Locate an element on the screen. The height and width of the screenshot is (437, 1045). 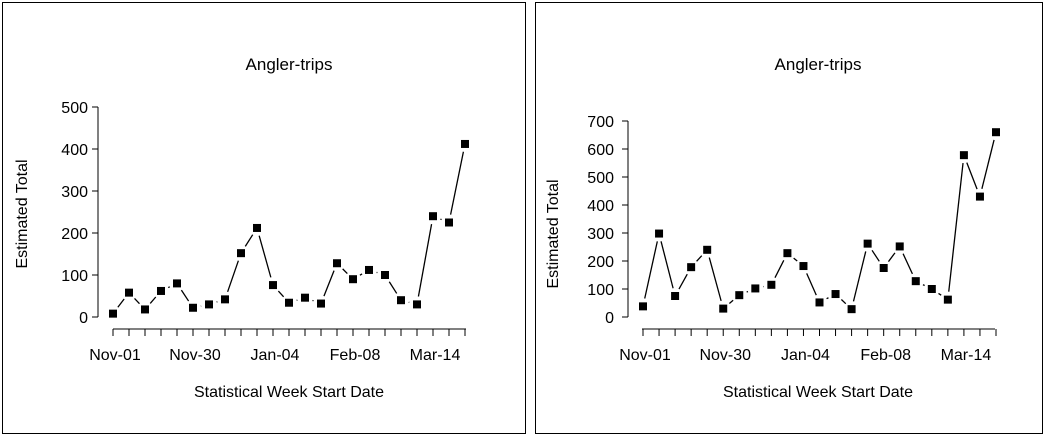
x-axis-label: Statistical Week Start Date is located at coordinates (818, 392).